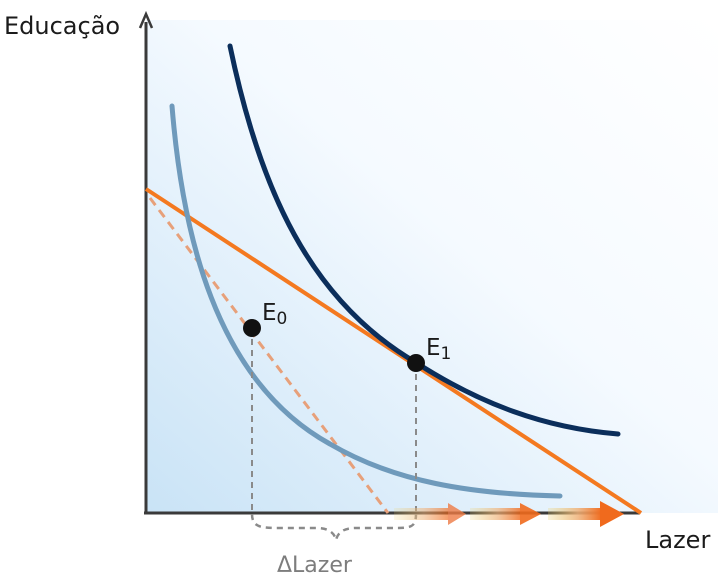 Image resolution: width=718 pixels, height=577 pixels. I want to click on y-axis-label: Educação, so click(62, 26).